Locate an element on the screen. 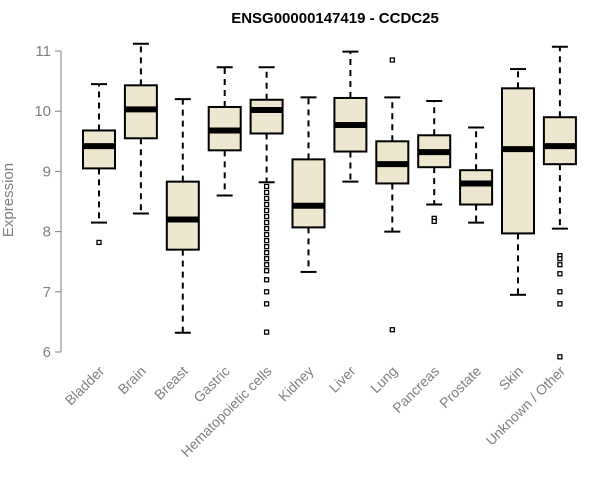 Image resolution: width=600 pixels, height=500 pixels. box-brain is located at coordinates (140, 128).